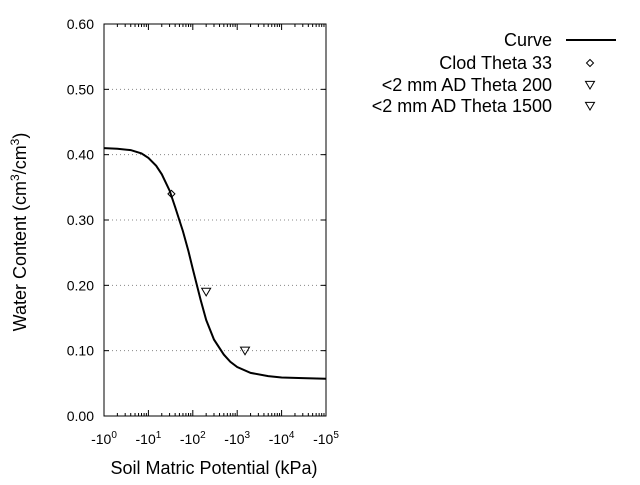 The image size is (640, 485). Describe the element at coordinates (213, 468) in the screenshot. I see `x-axis-title: Soil Matric Potential (kPa)` at that location.